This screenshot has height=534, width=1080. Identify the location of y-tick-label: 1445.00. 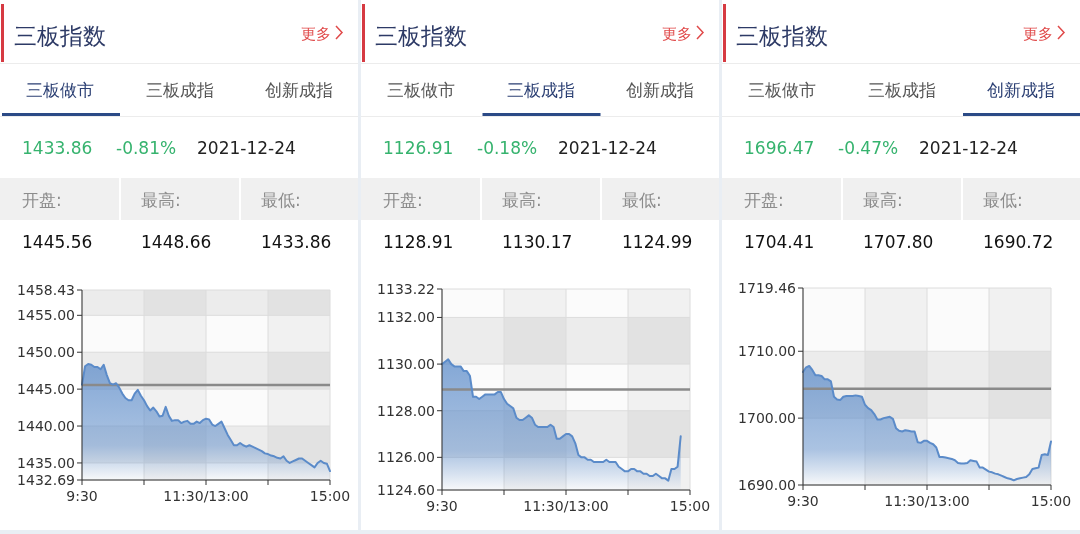
(46, 389).